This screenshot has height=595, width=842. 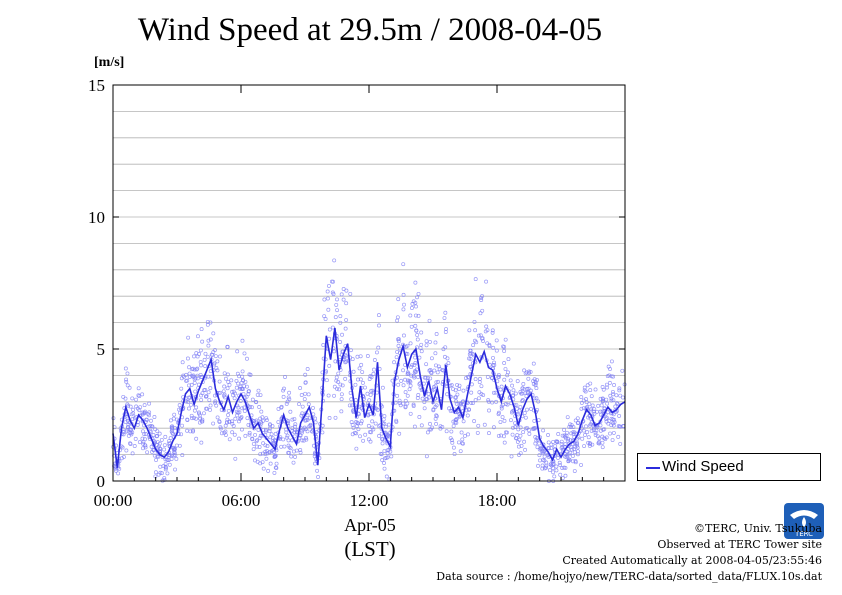 I want to click on y-tick-label: 15, so click(x=96, y=85).